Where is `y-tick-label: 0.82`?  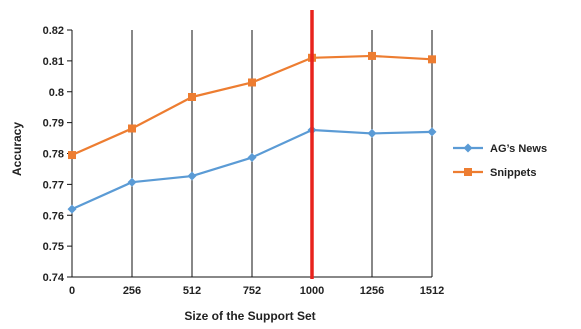 y-tick-label: 0.82 is located at coordinates (53, 31).